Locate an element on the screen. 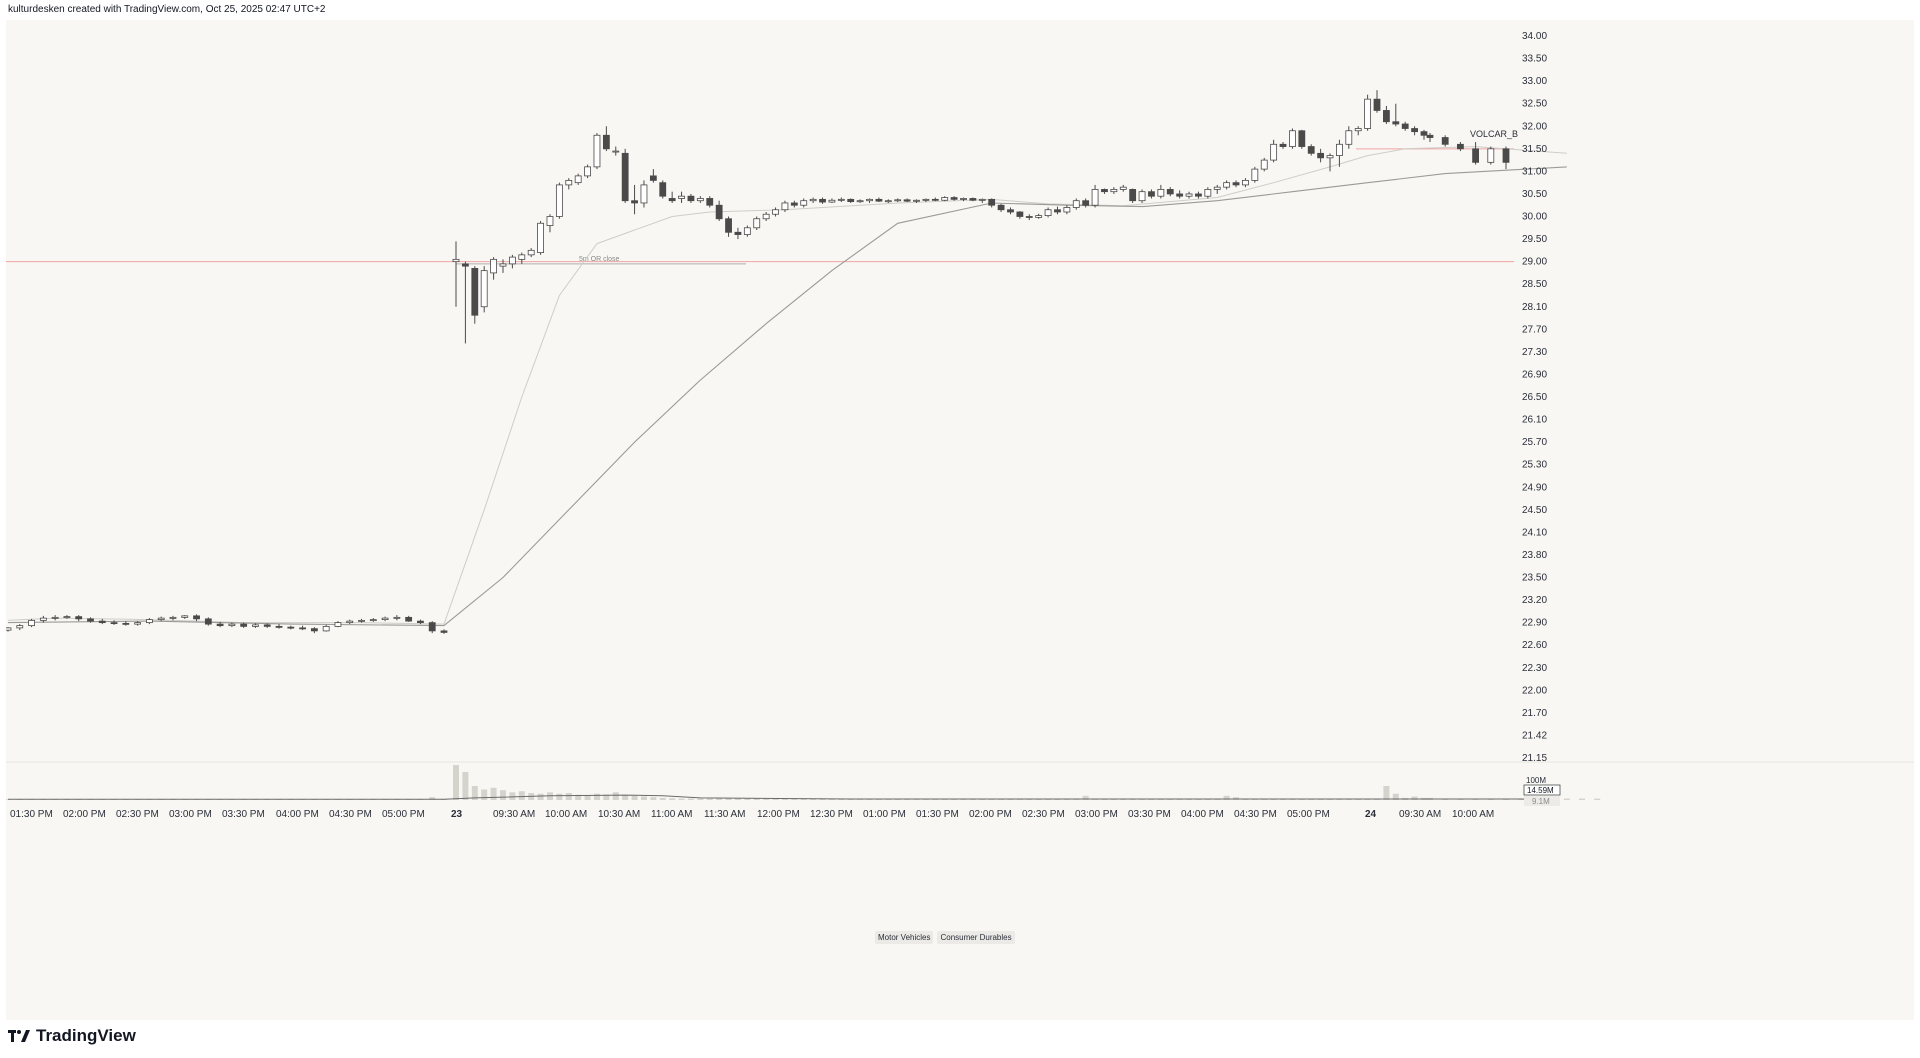 The height and width of the screenshot is (1058, 1920). sector-tag-industry: Motor Vehicles is located at coordinates (904, 937).